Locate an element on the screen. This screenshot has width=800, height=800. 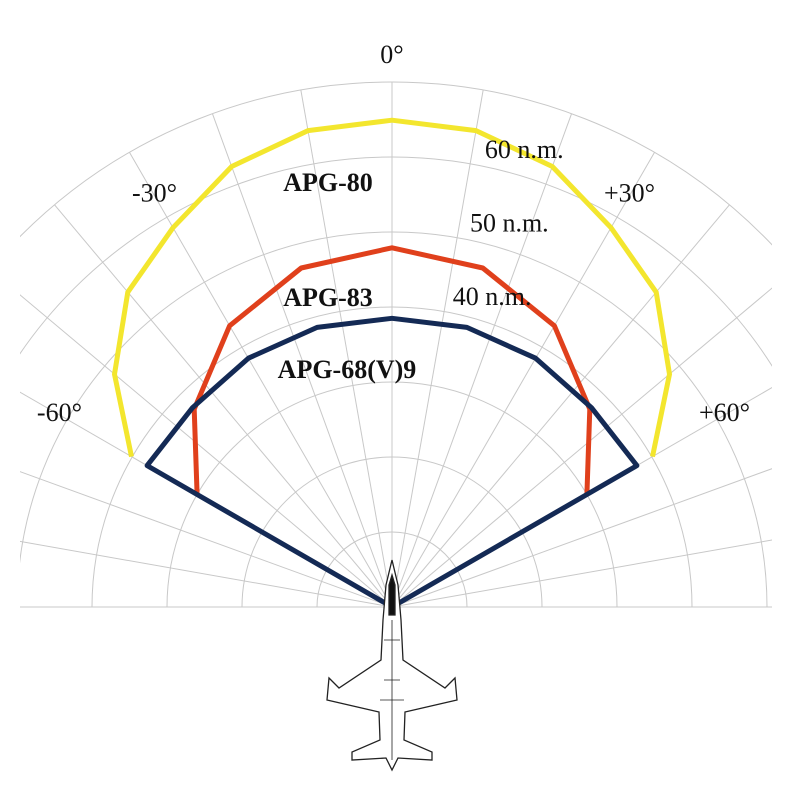
angle-tick-label: -60° is located at coordinates (59, 412).